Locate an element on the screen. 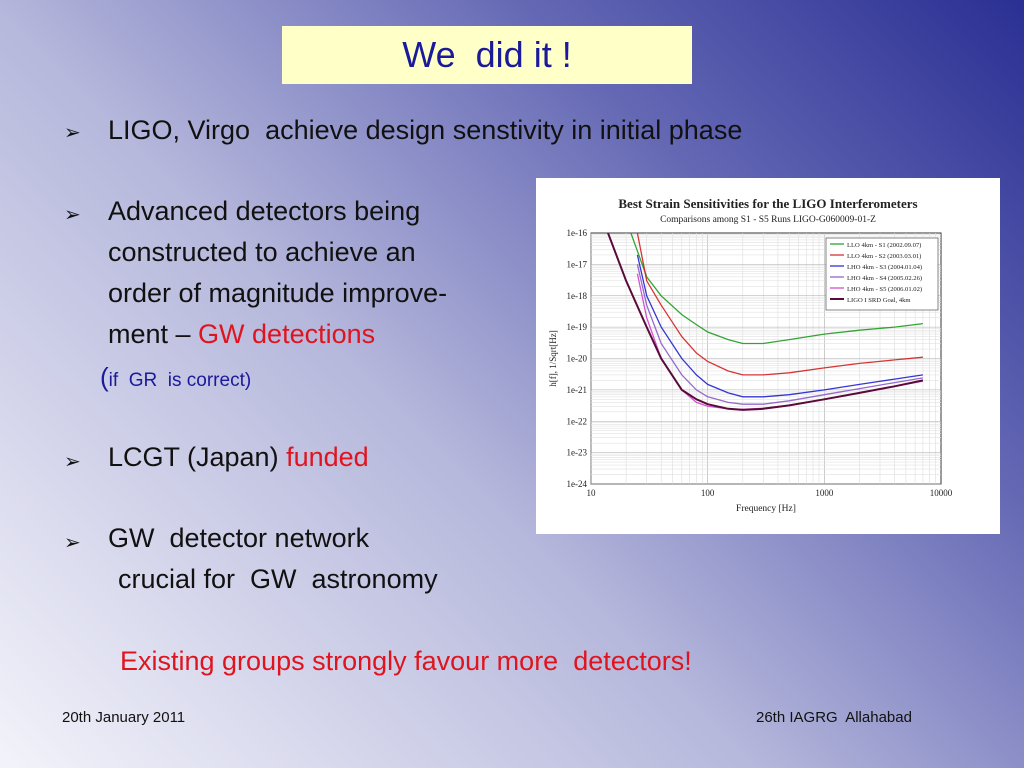  x-tick-label: 100 is located at coordinates (708, 493).